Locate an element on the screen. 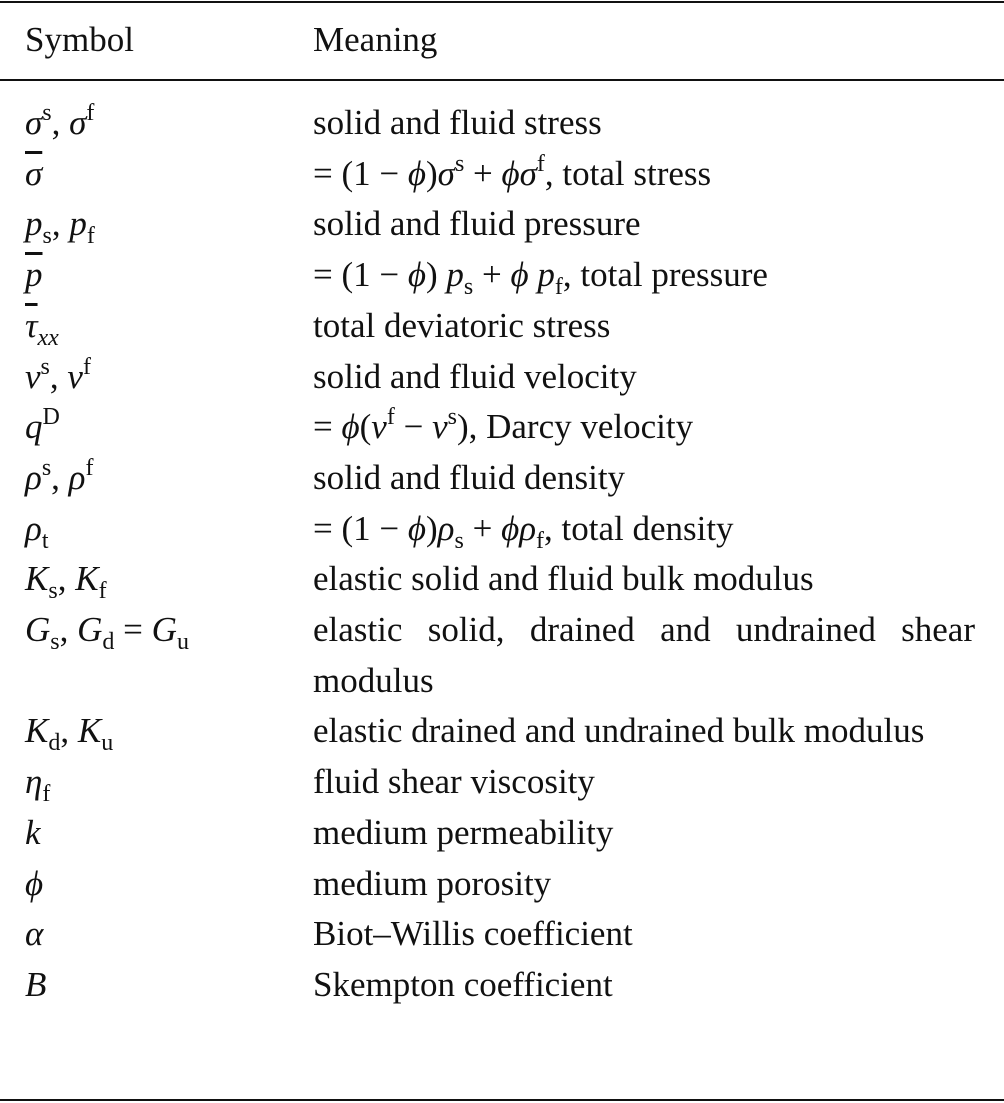  top-rule is located at coordinates (502, 2).